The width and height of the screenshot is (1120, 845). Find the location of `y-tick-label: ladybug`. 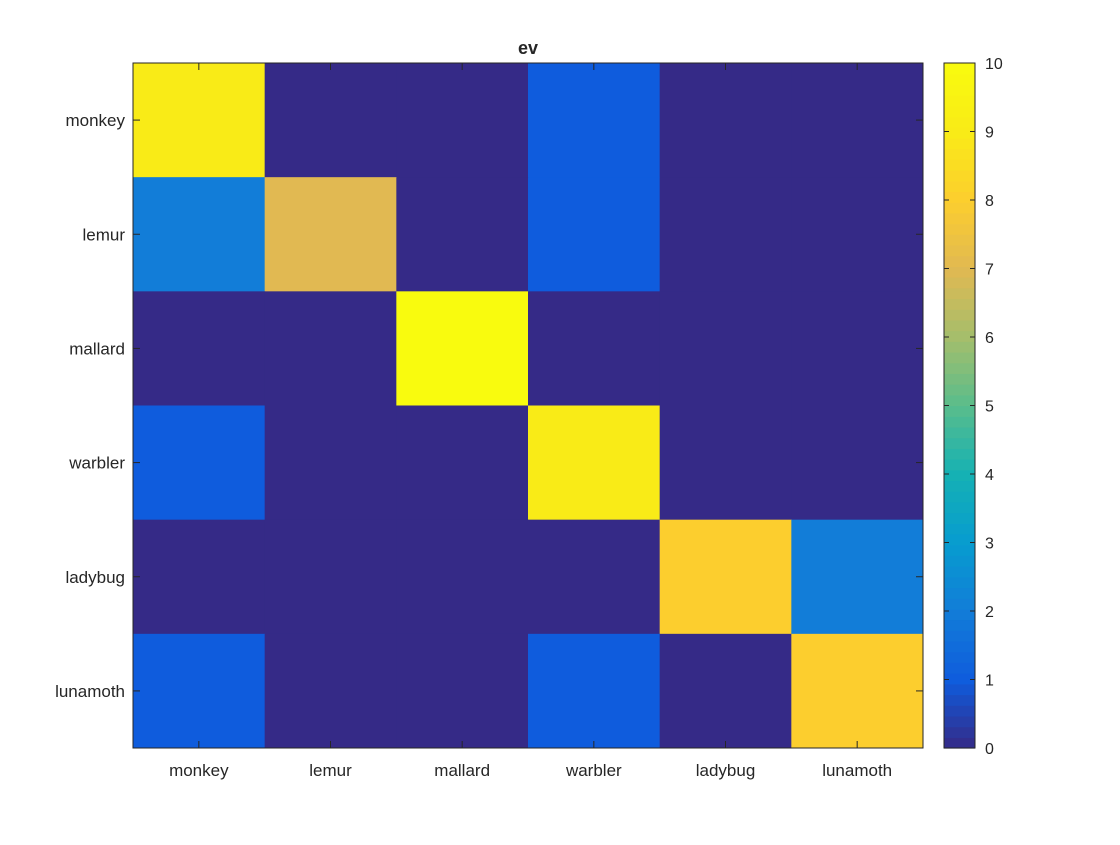

y-tick-label: ladybug is located at coordinates (95, 577).